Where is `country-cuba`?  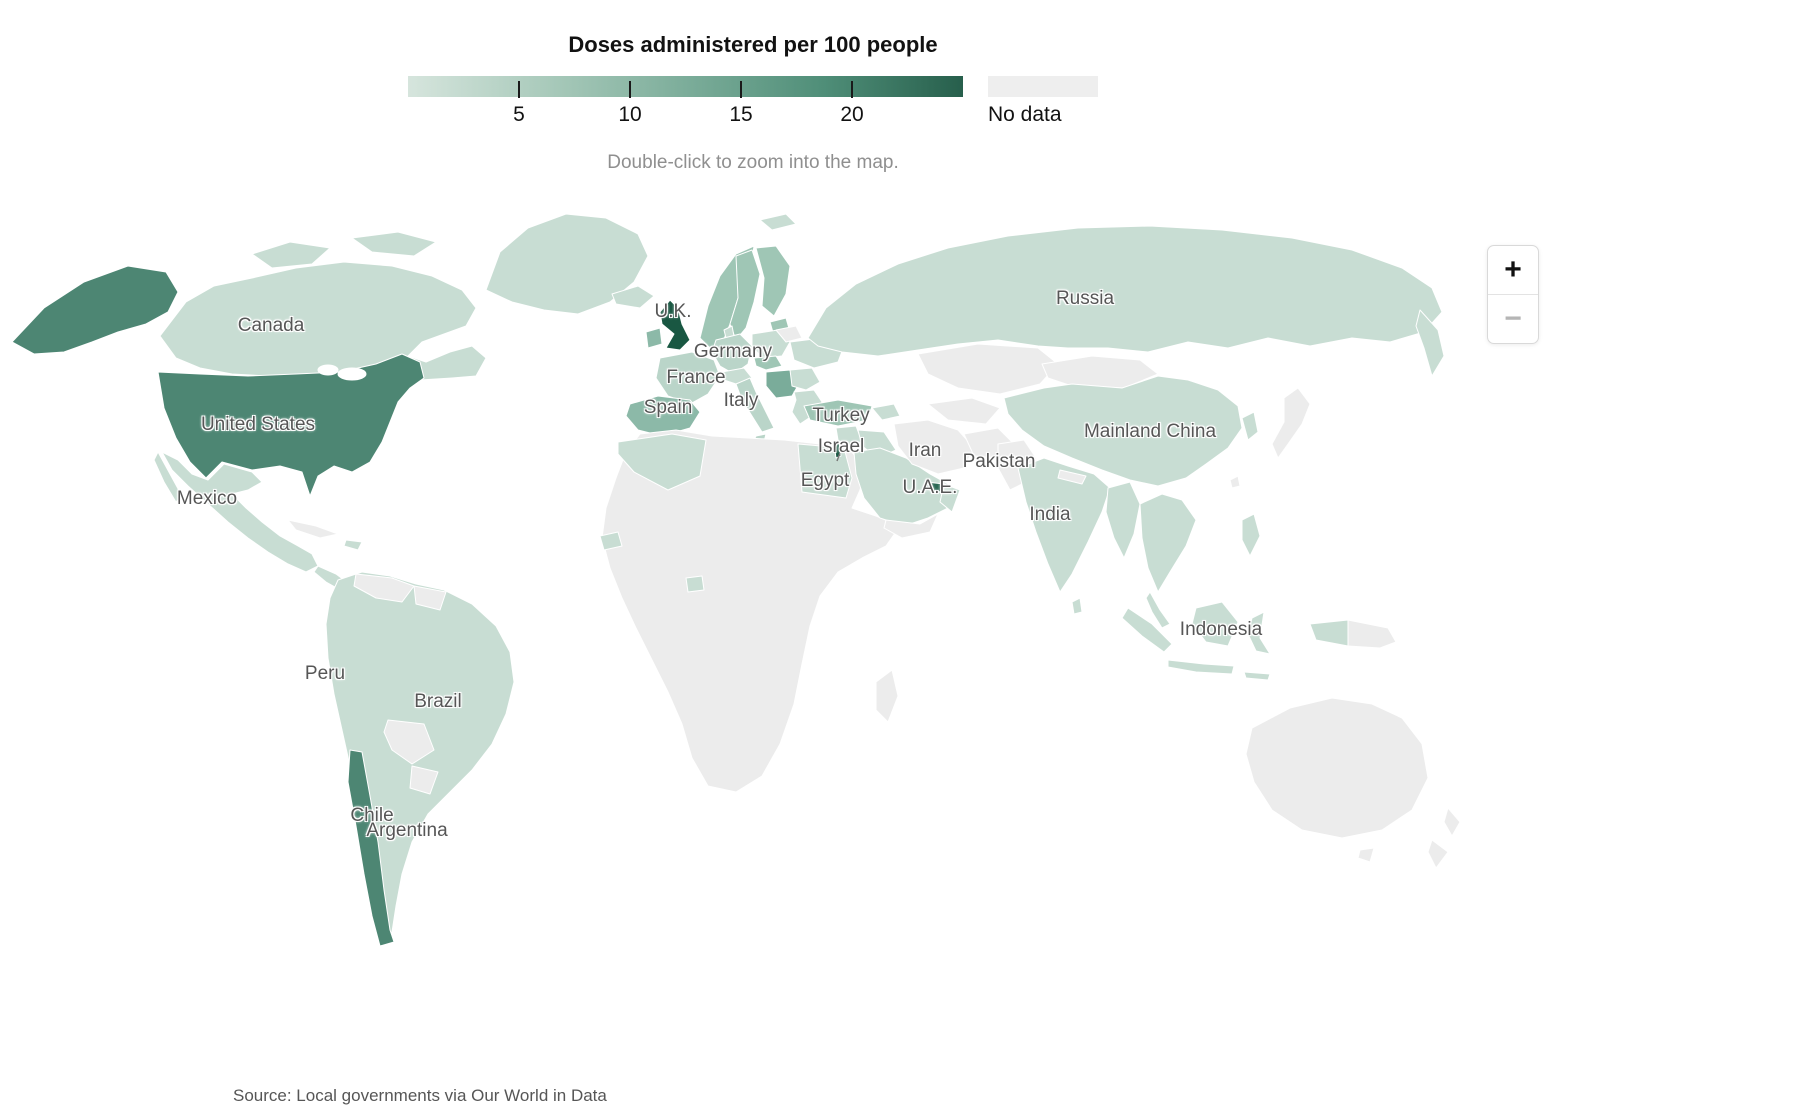 country-cuba is located at coordinates (313, 529).